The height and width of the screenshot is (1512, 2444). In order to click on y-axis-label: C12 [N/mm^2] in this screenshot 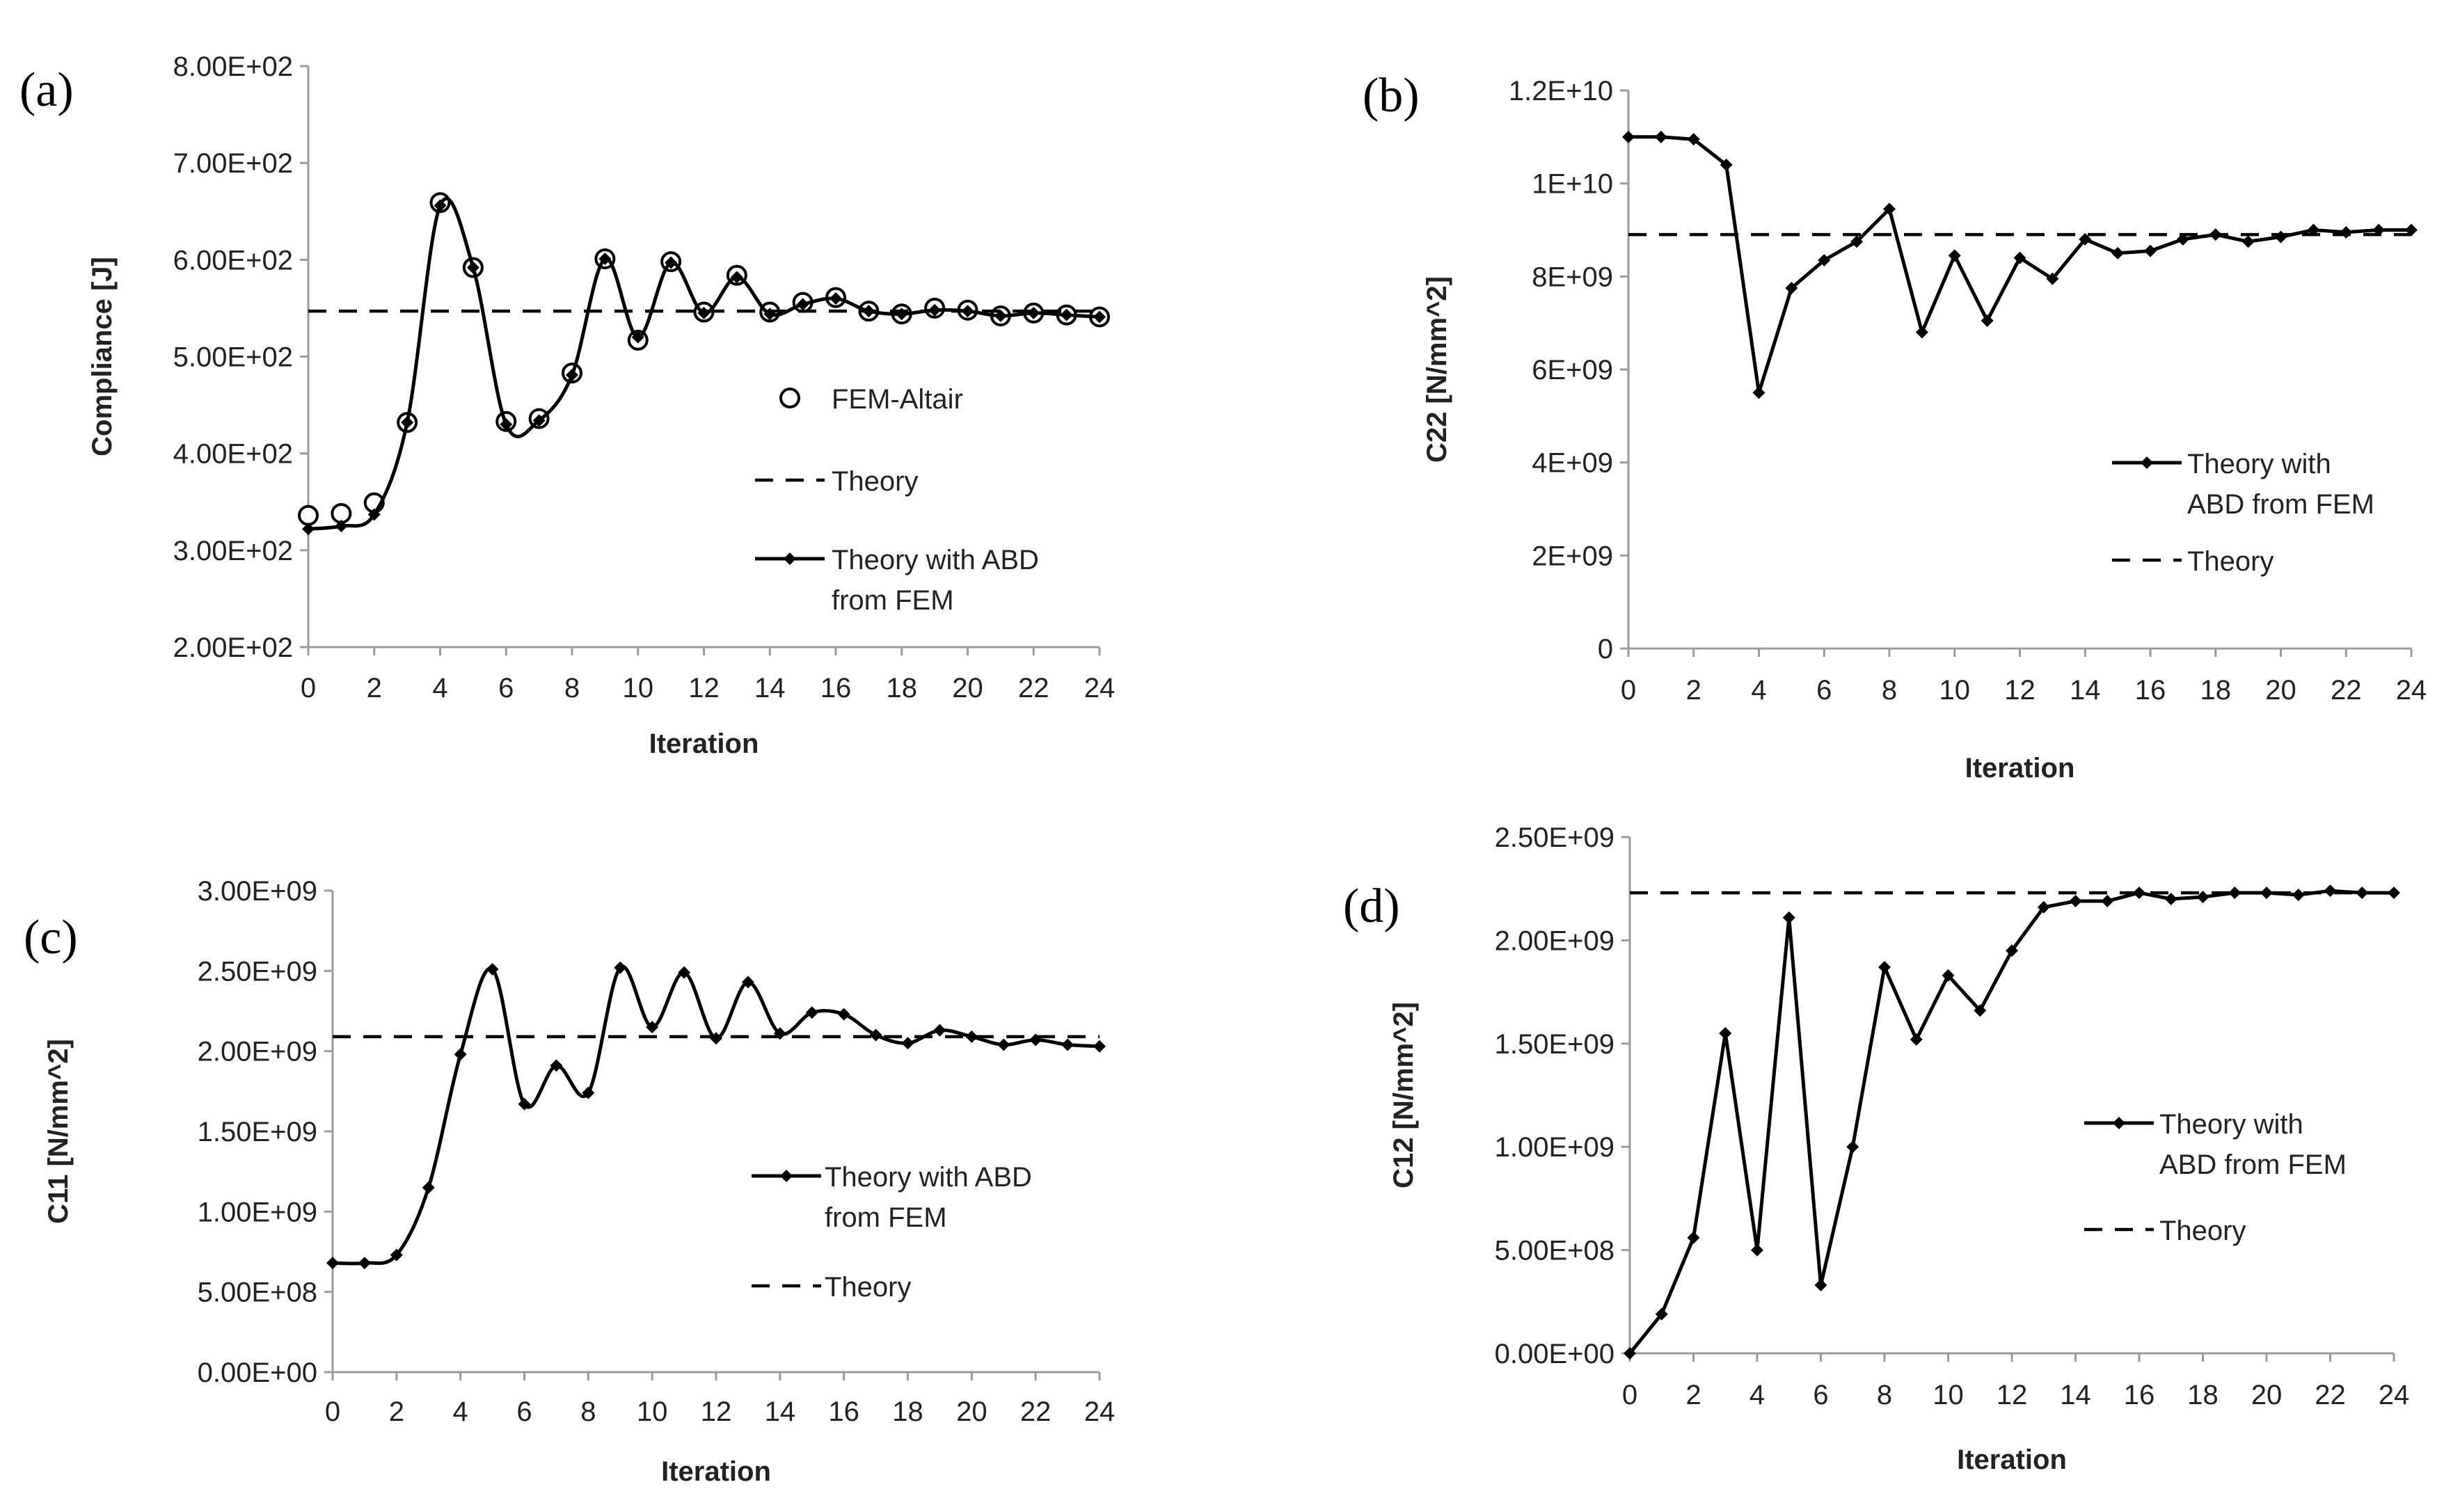, I will do `click(1403, 1095)`.